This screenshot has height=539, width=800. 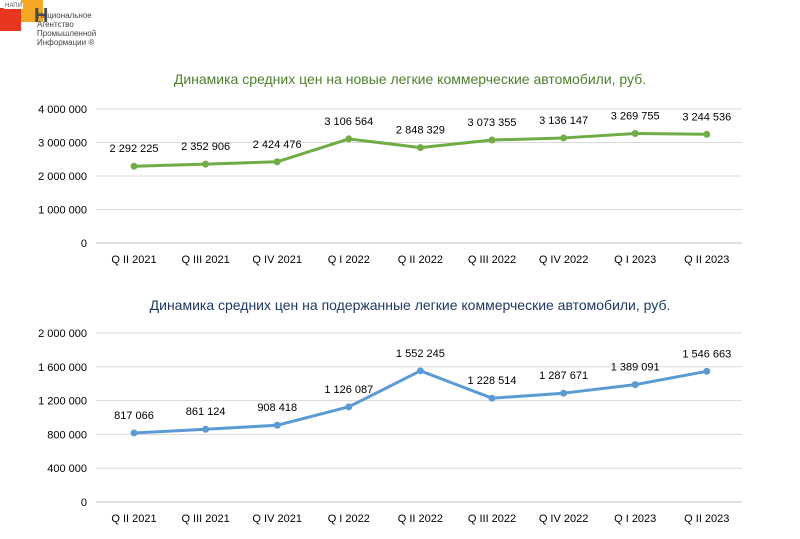 I want to click on data-label: 3 244 536, so click(x=706, y=117).